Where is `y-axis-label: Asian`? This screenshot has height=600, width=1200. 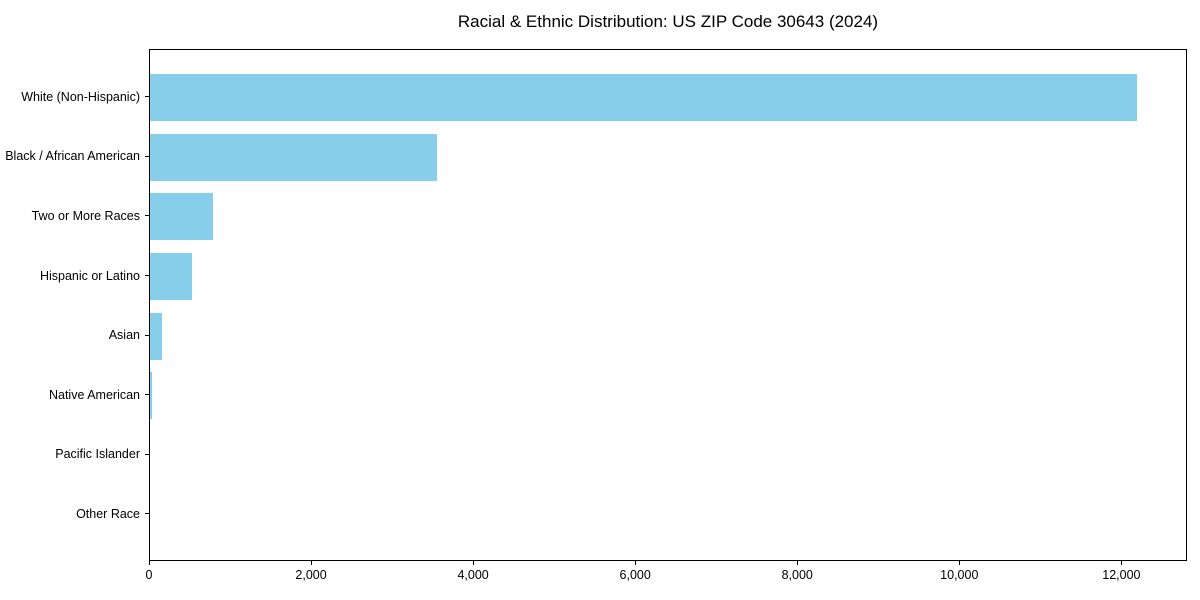
y-axis-label: Asian is located at coordinates (124, 335).